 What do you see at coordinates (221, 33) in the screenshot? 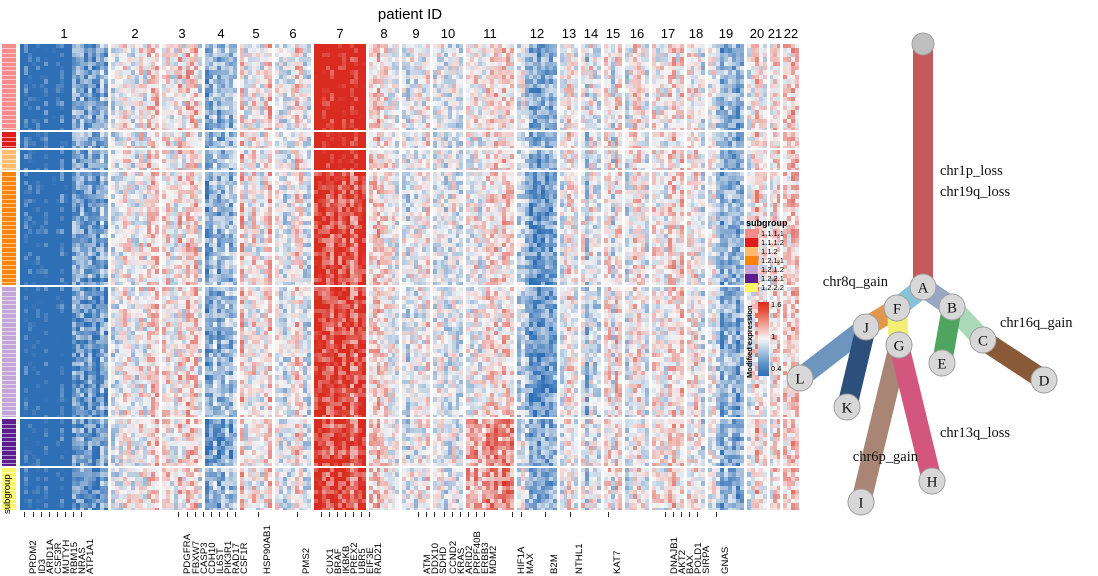
I see `chromosome-label-4: 4` at bounding box center [221, 33].